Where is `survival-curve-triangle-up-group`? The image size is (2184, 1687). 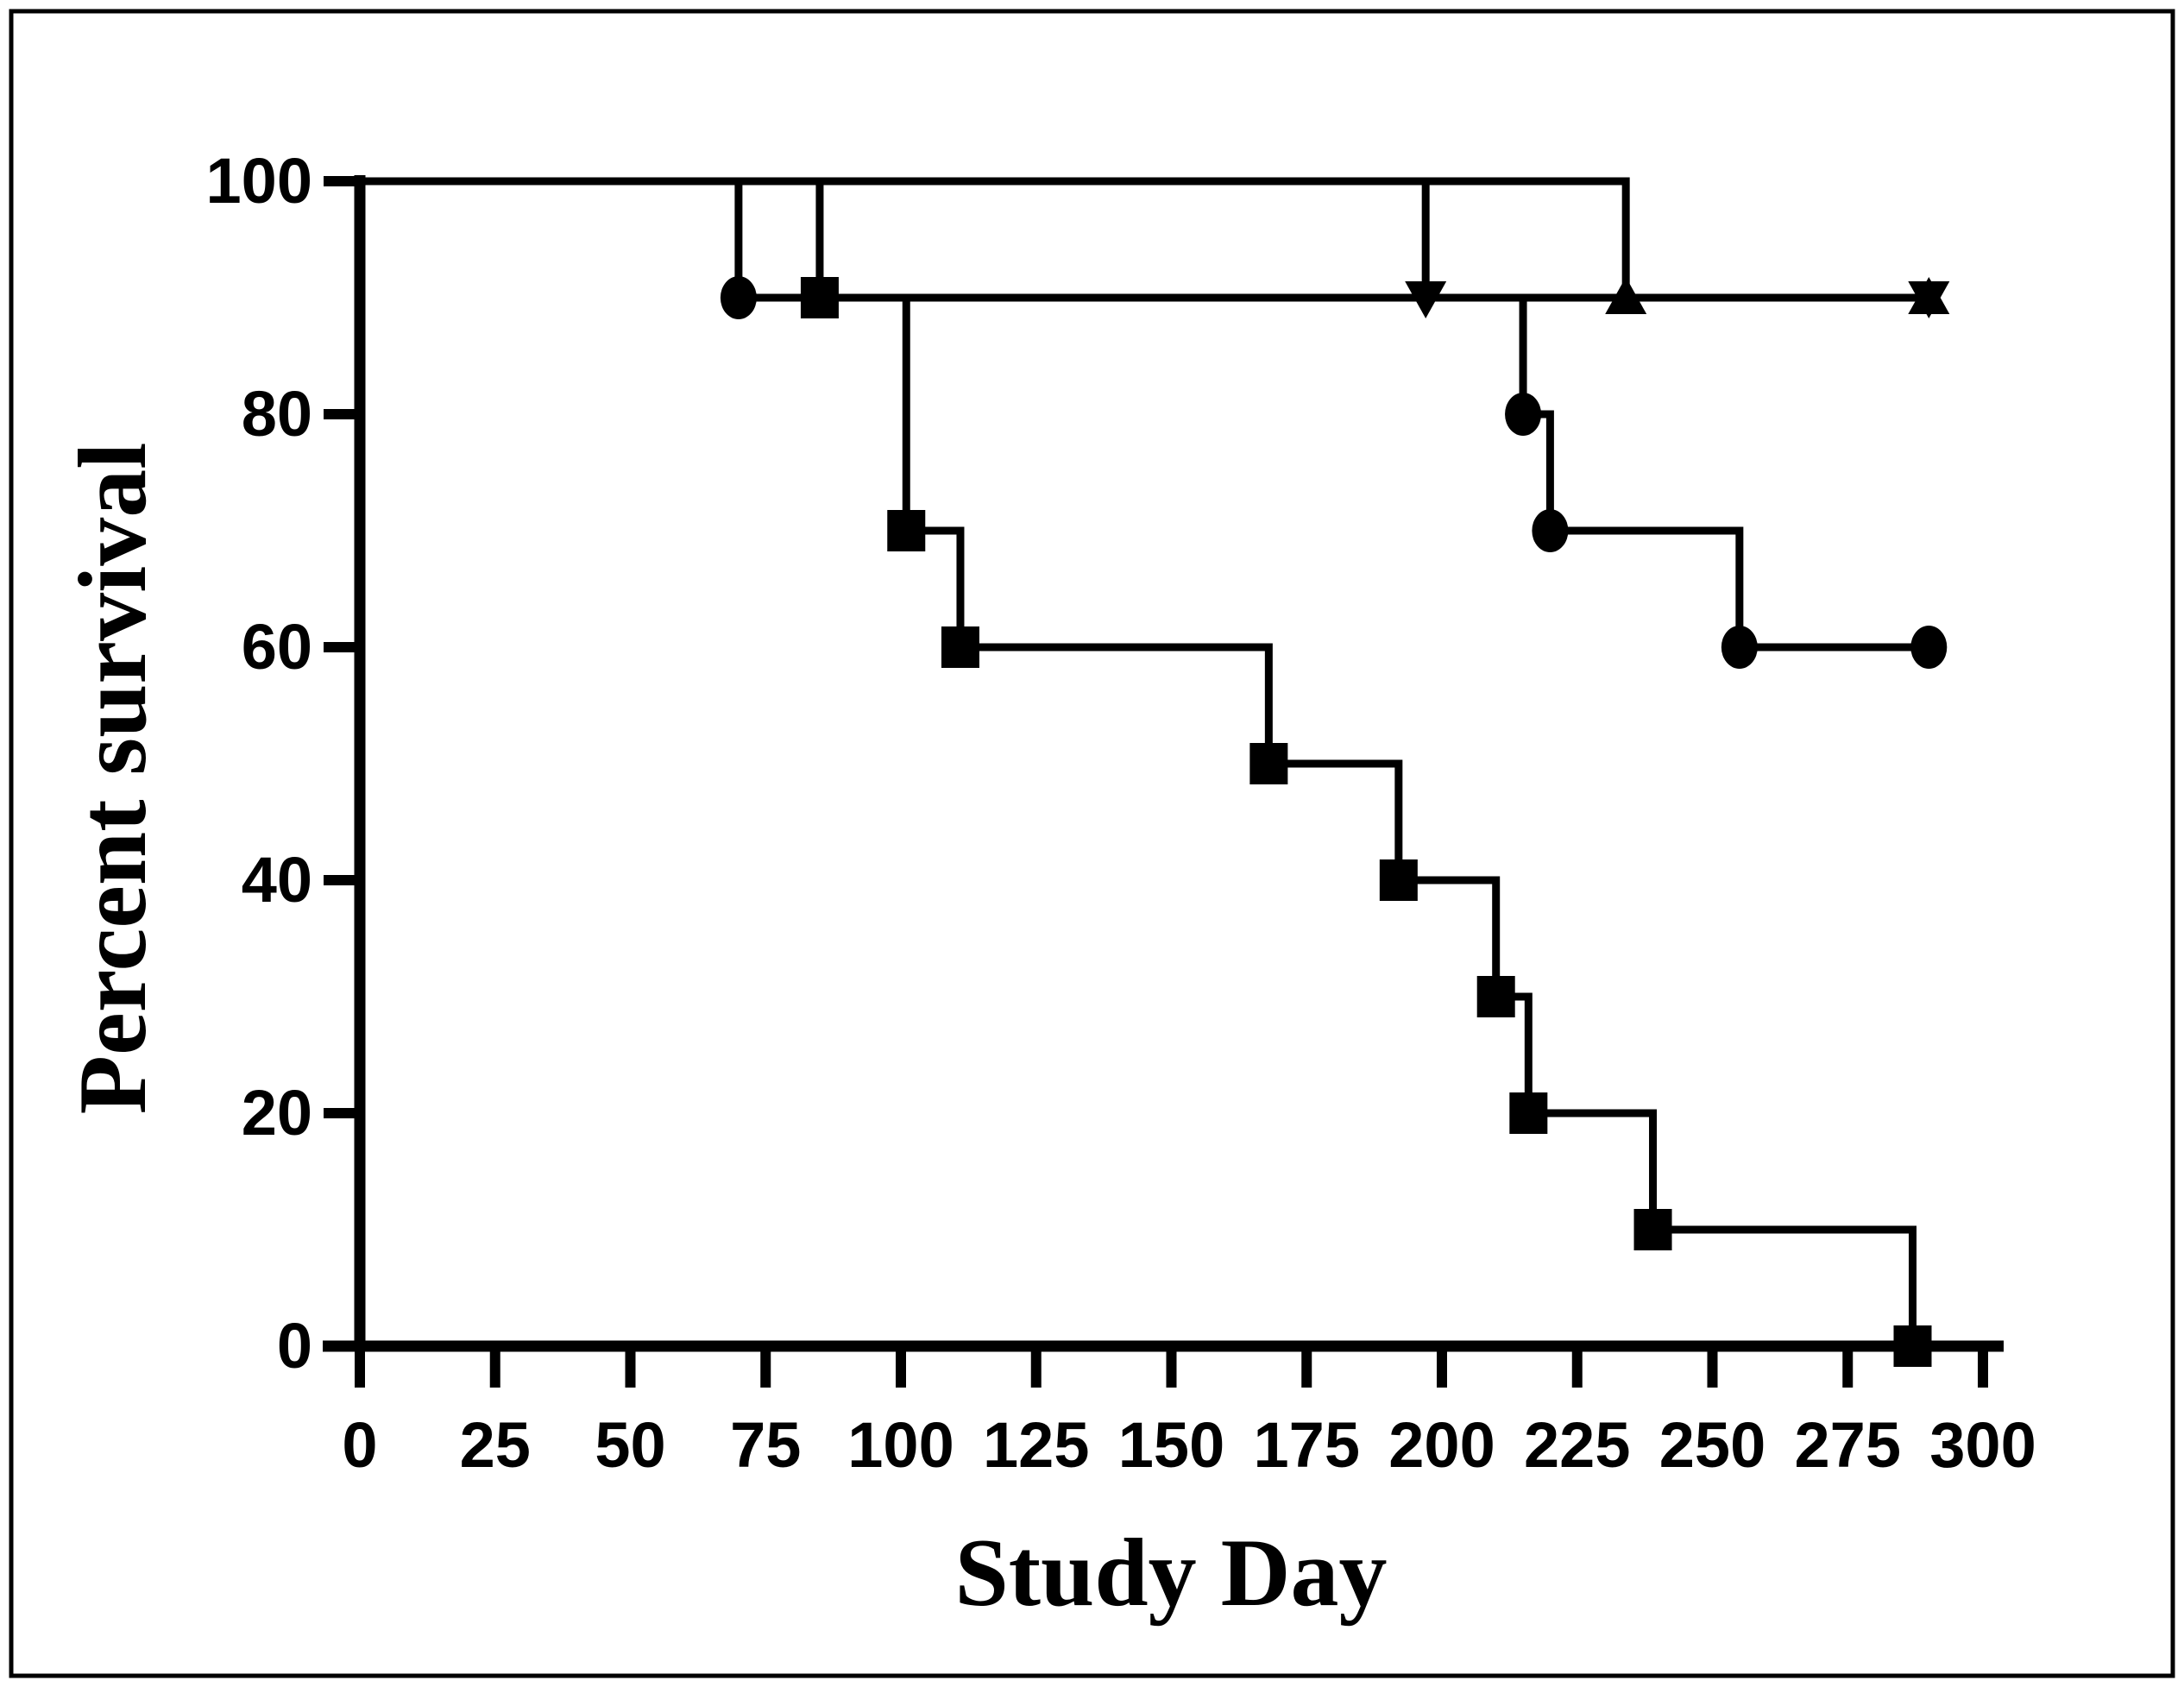
survival-curve-triangle-up-group is located at coordinates (1155, 246).